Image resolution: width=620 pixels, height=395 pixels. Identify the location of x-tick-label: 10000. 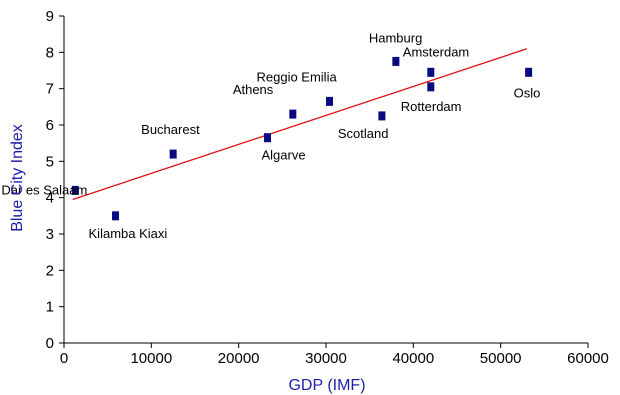
(151, 358).